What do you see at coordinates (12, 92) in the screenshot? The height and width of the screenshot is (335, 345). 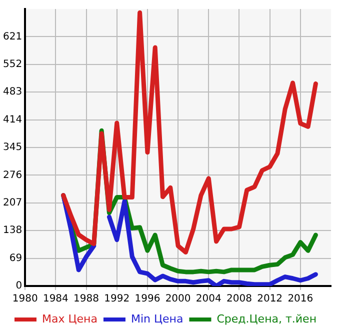 I see `y-tick-label: 483` at bounding box center [12, 92].